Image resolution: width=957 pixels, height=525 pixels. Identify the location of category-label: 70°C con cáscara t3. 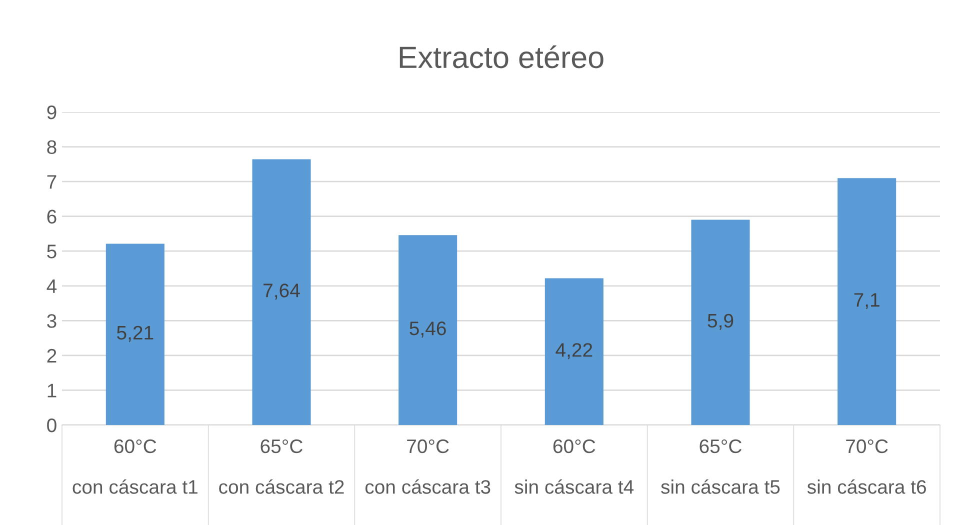
(427, 466).